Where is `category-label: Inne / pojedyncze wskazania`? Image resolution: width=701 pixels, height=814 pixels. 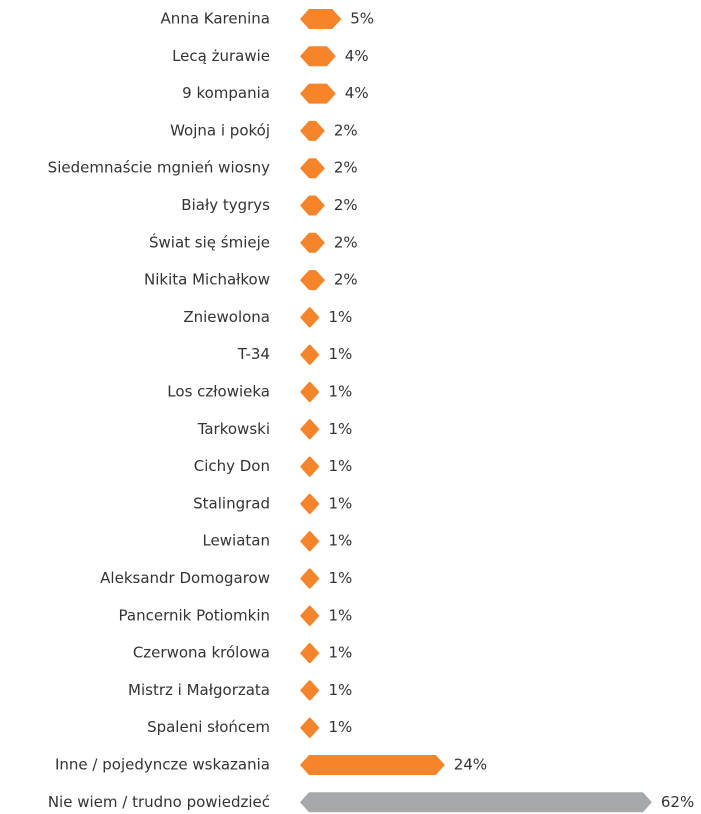
category-label: Inne / pojedyncze wskazania is located at coordinates (162, 765).